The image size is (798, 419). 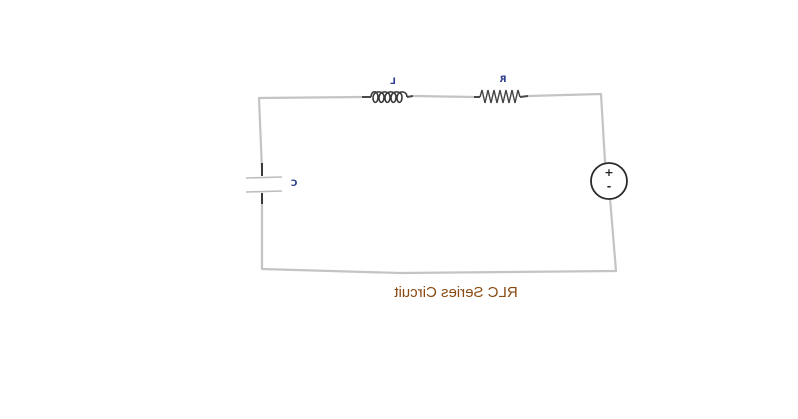 What do you see at coordinates (388, 97) in the screenshot?
I see `inductor` at bounding box center [388, 97].